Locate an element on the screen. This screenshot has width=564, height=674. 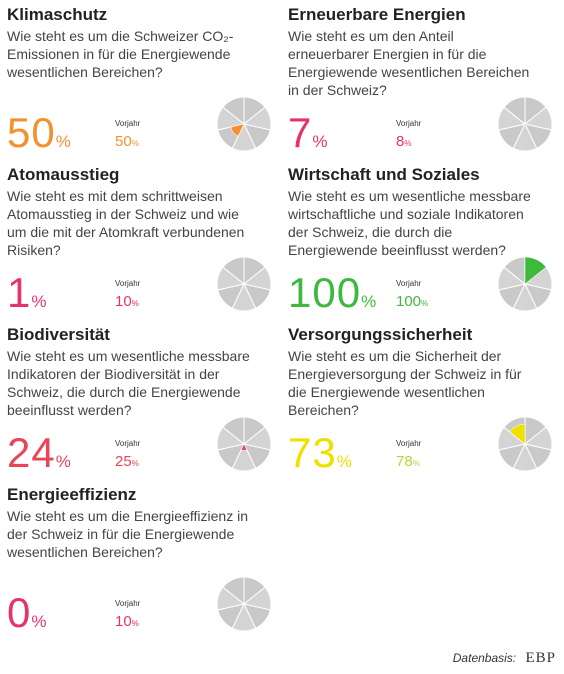
value: 24% is located at coordinates (39, 457).